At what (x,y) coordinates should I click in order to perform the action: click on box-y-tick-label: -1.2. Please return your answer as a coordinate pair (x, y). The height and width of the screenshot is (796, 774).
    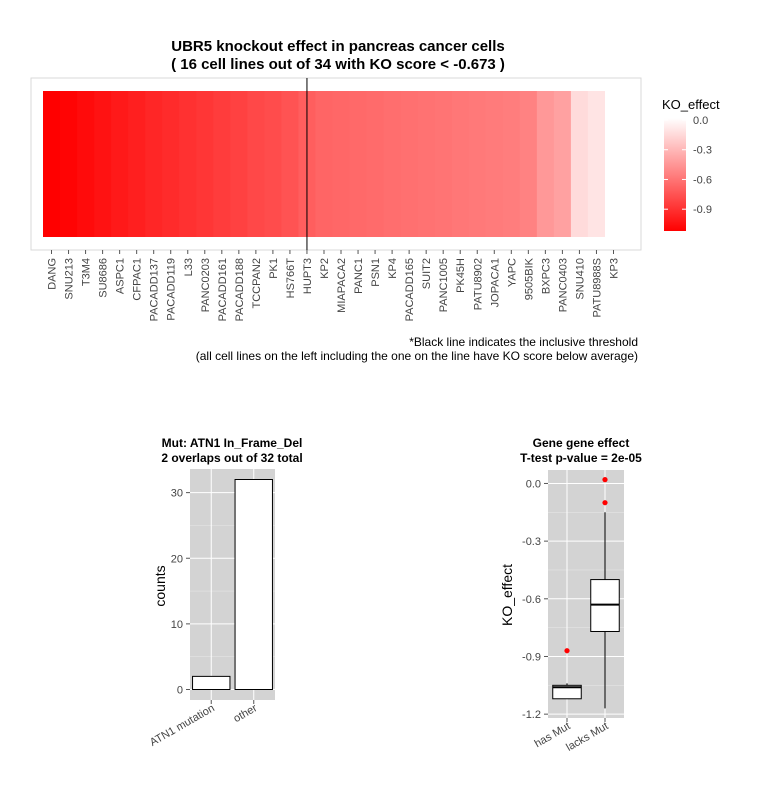
    Looking at the image, I should click on (531, 715).